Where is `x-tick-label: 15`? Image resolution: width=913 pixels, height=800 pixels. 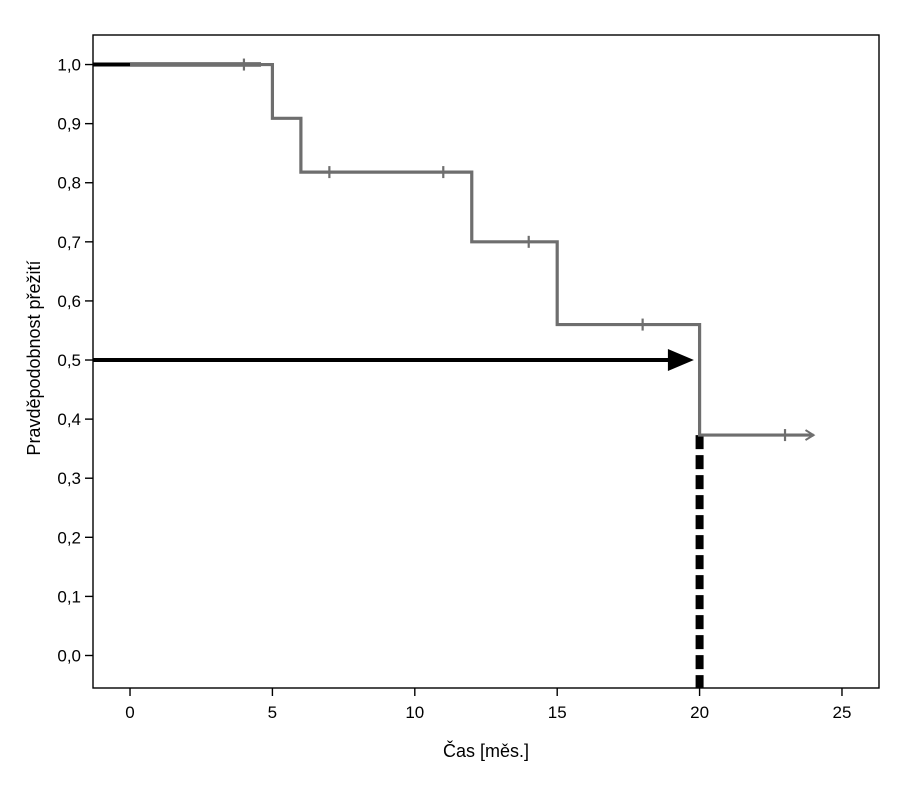 x-tick-label: 15 is located at coordinates (557, 712).